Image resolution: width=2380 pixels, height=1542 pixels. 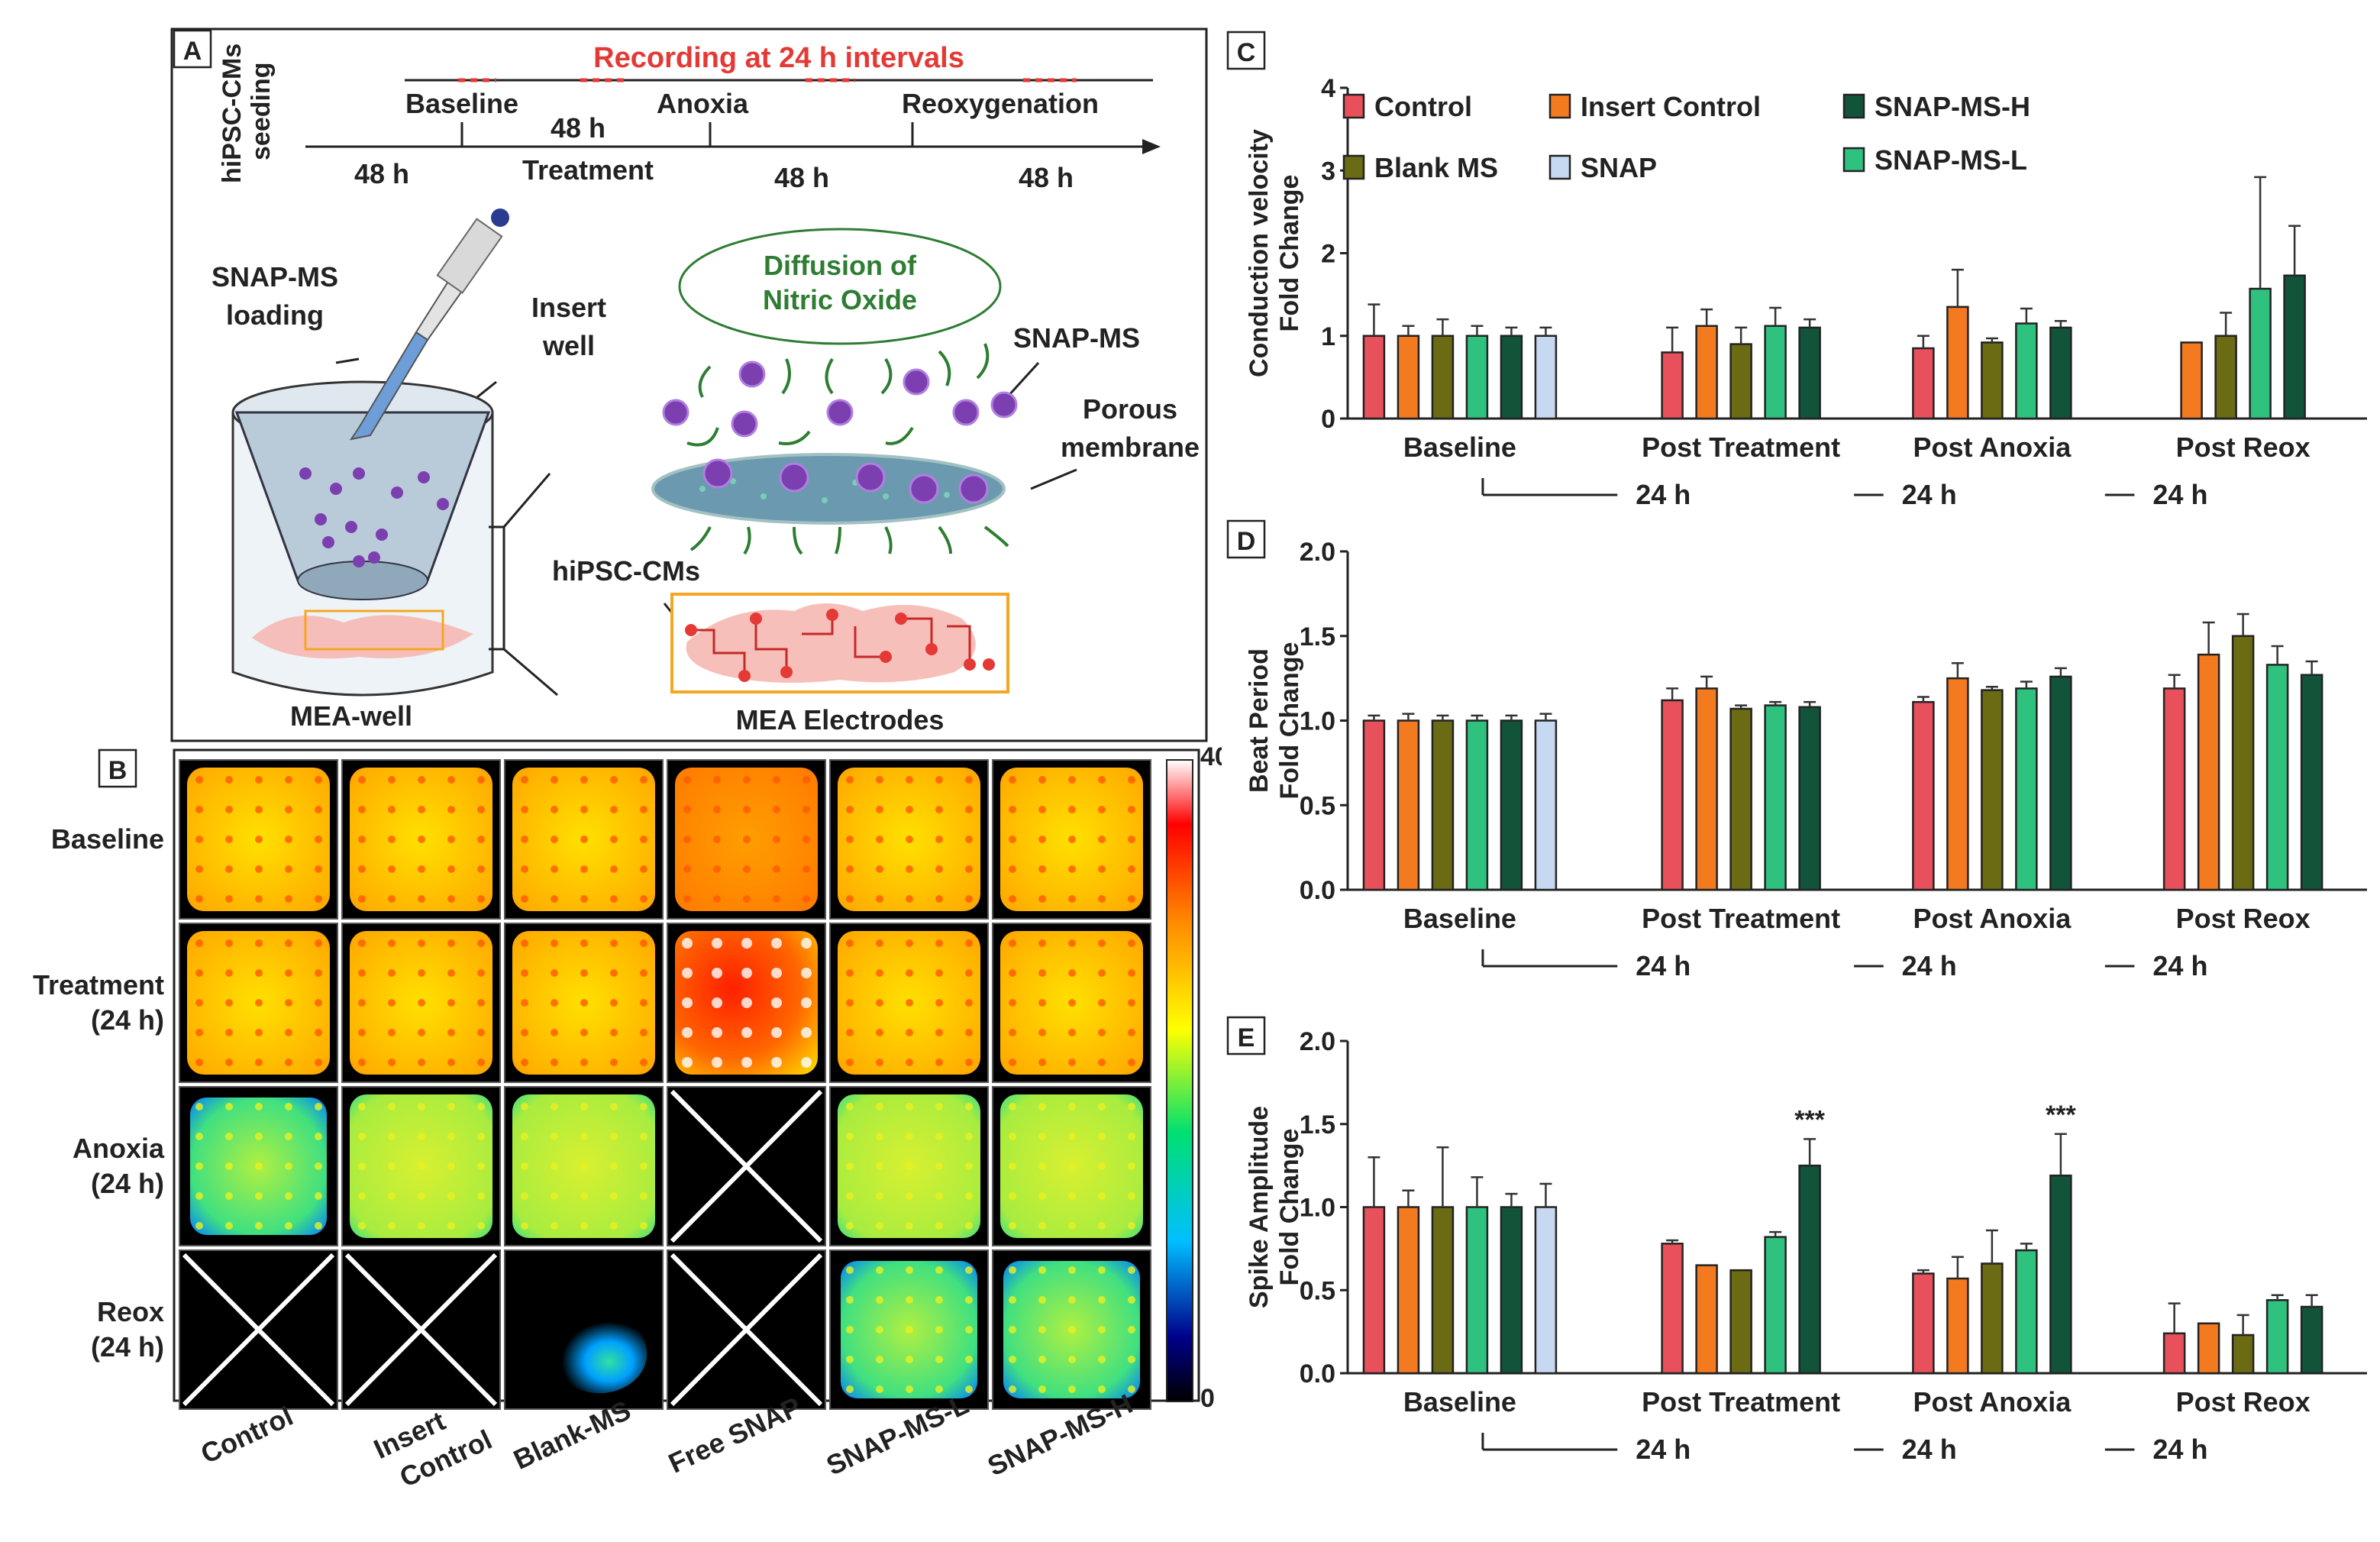 What do you see at coordinates (1951, 160) in the screenshot?
I see `svg-text: SNAP-MS-L` at bounding box center [1951, 160].